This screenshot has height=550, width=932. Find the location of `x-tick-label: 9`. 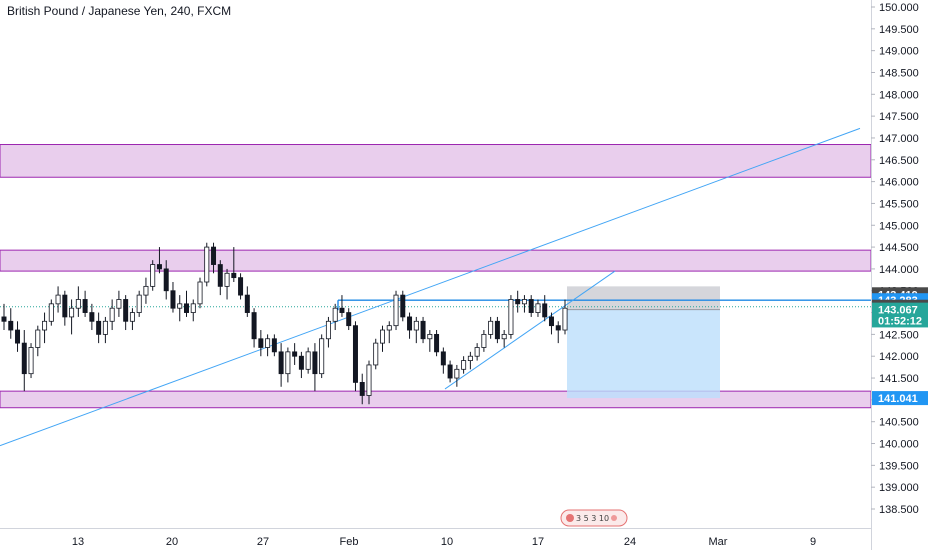

x-tick-label: 9 is located at coordinates (813, 542).